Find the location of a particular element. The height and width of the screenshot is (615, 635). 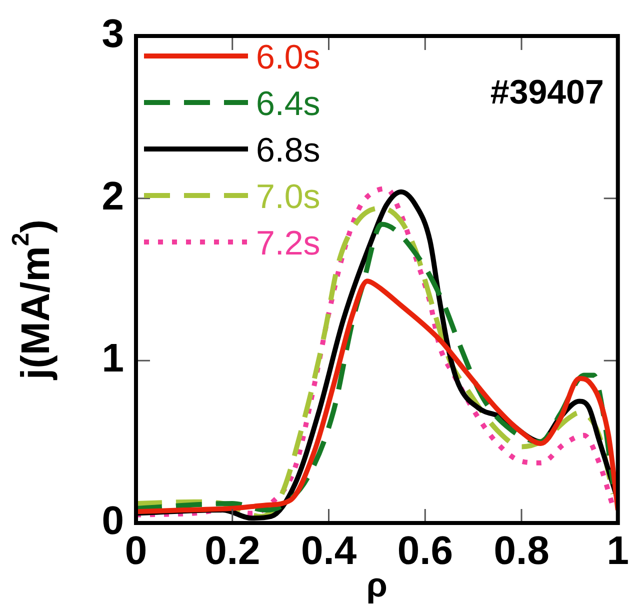

y-tick-label: 1 is located at coordinates (113, 358).